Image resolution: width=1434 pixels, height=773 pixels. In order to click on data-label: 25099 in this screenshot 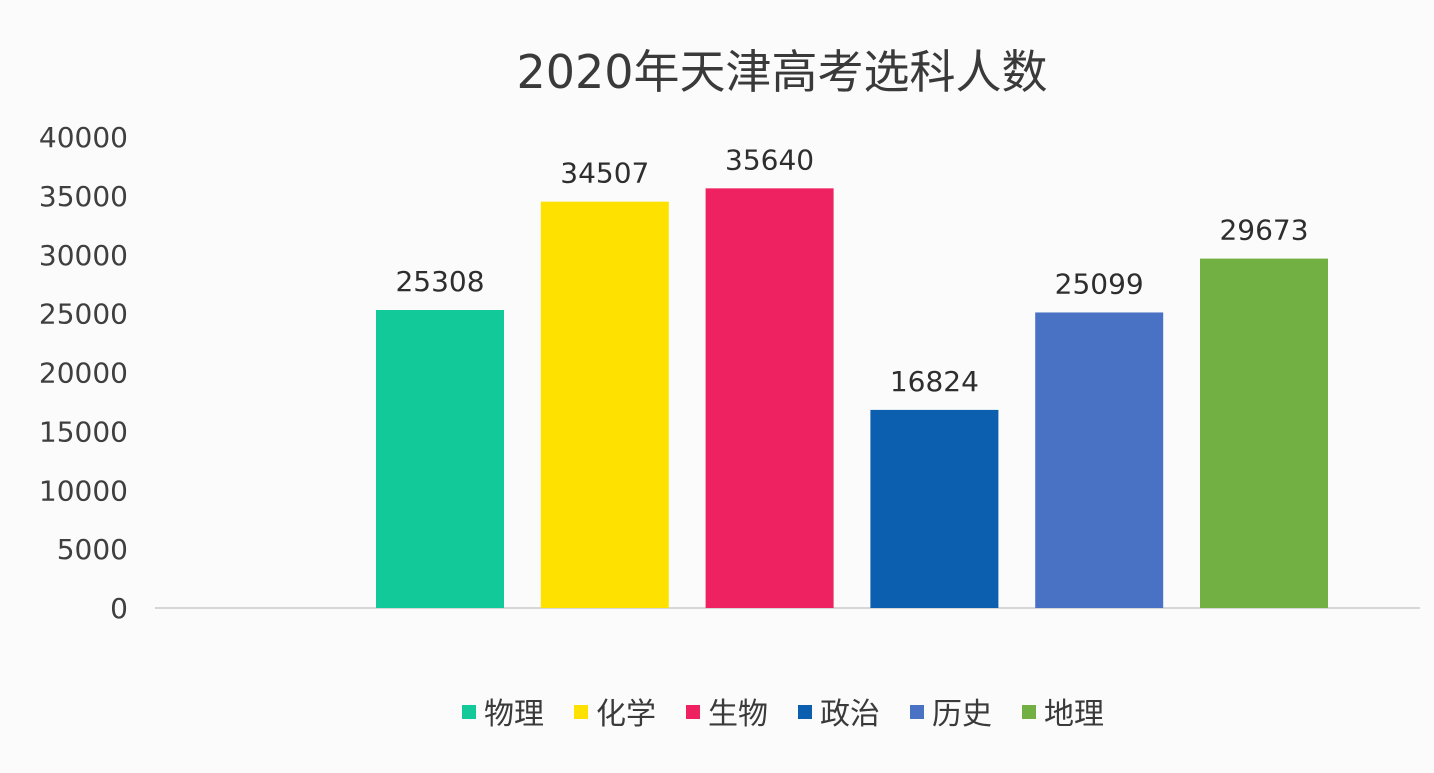, I will do `click(1099, 283)`.